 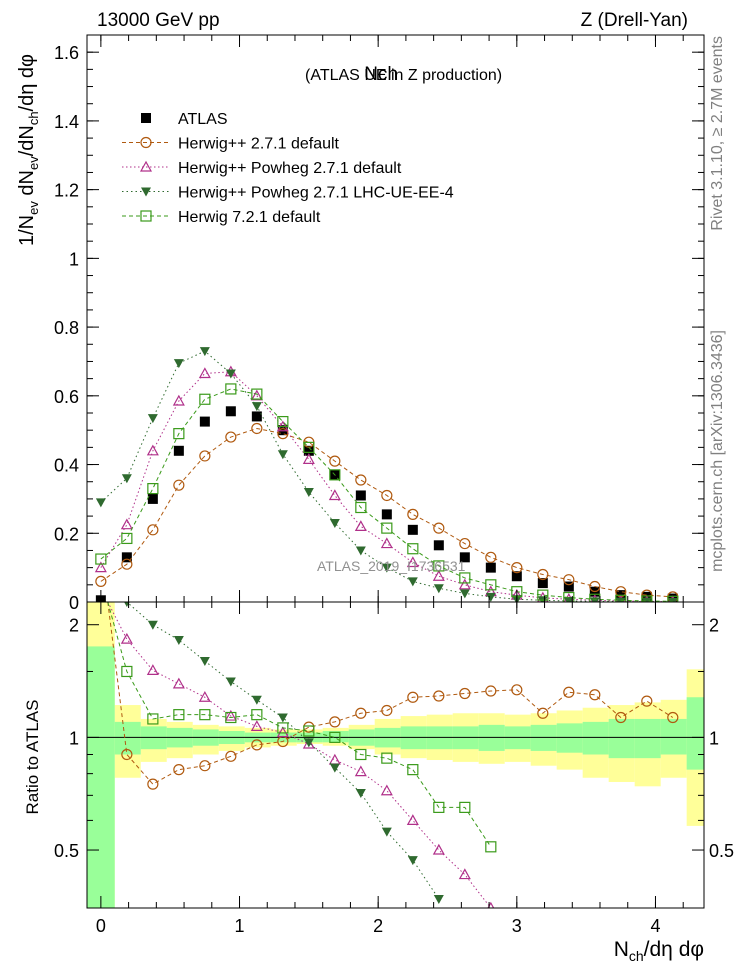 I want to click on x-tick-label: 0, so click(x=101, y=926).